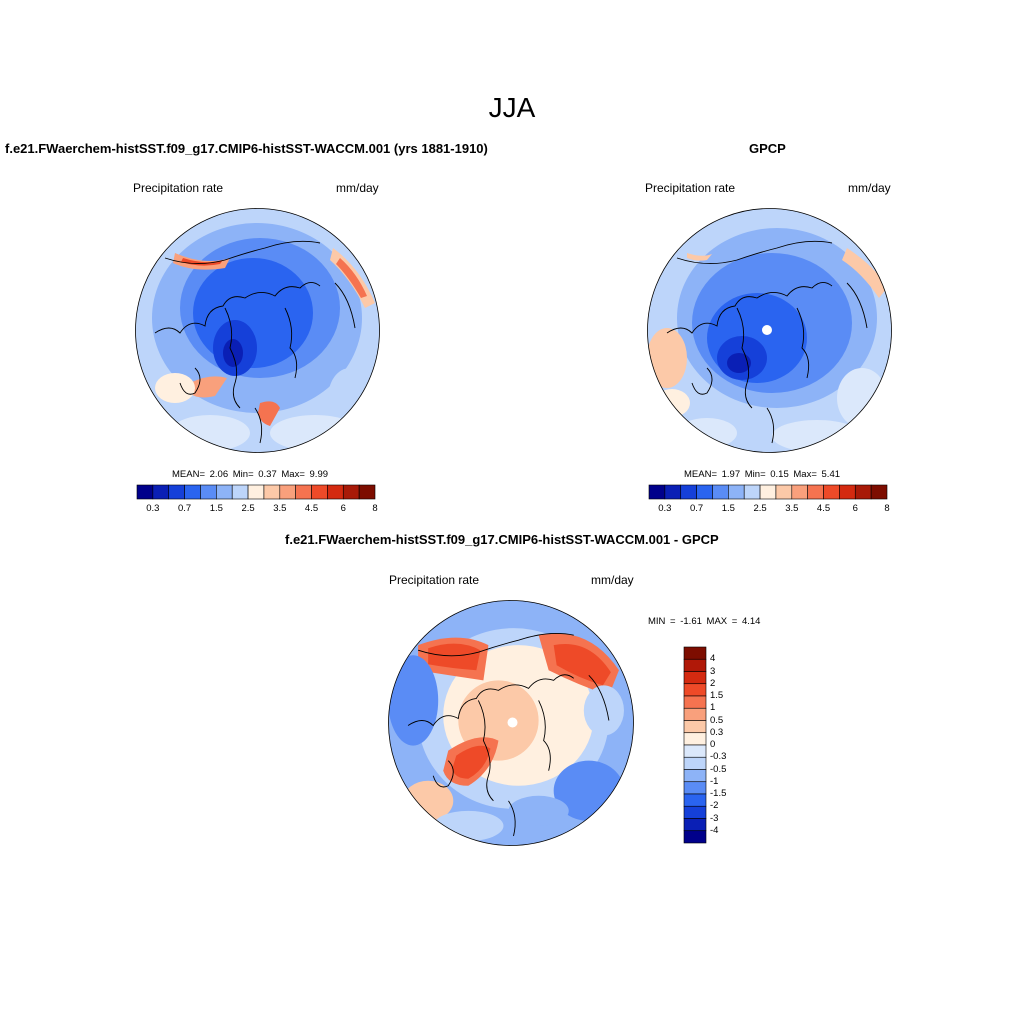  I want to click on panel2-title: GPCP, so click(767, 148).